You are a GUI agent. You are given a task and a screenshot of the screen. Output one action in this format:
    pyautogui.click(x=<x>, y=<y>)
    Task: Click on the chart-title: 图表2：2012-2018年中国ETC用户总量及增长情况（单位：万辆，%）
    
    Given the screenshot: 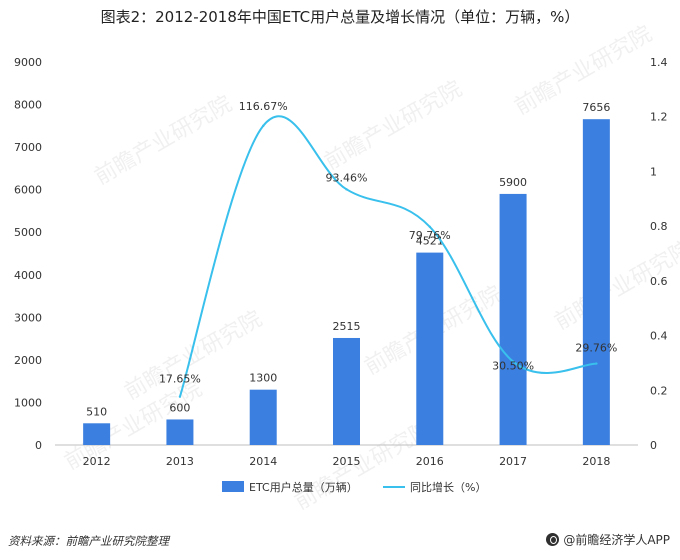 What is the action you would take?
    pyautogui.click(x=340, y=17)
    